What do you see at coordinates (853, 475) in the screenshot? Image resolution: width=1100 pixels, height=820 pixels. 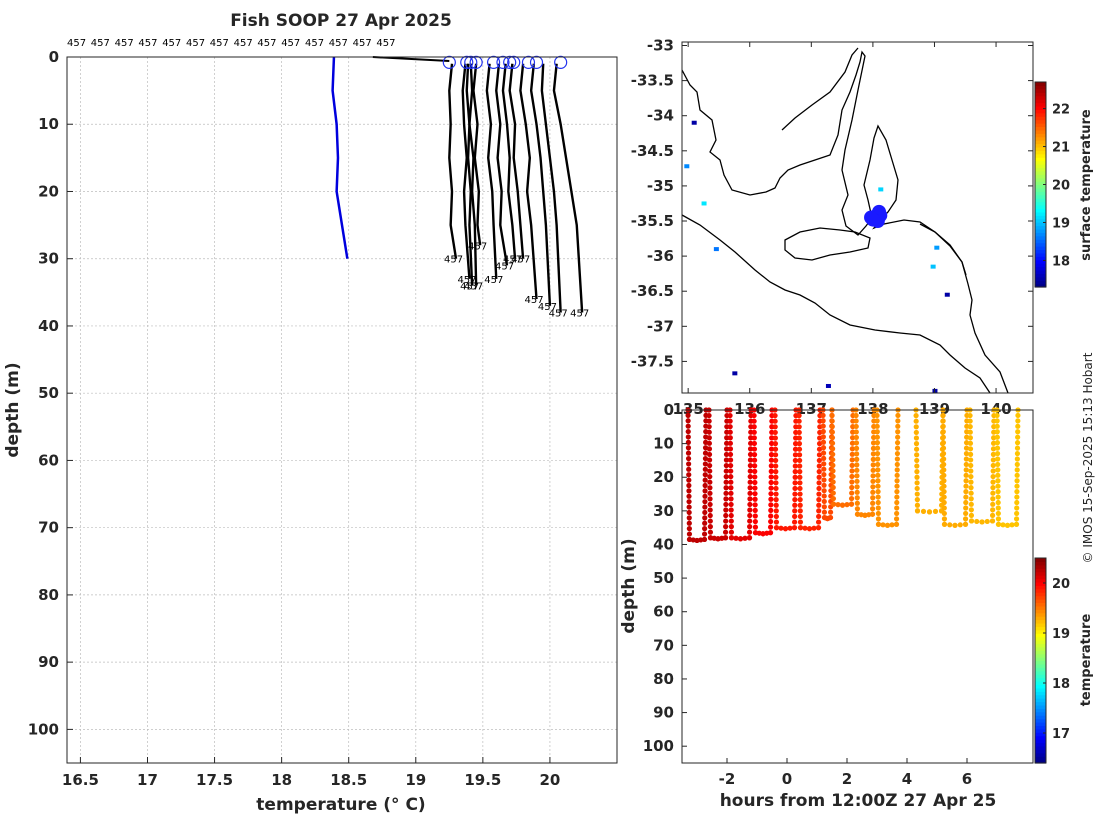 I see `timeseries-dots` at bounding box center [853, 475].